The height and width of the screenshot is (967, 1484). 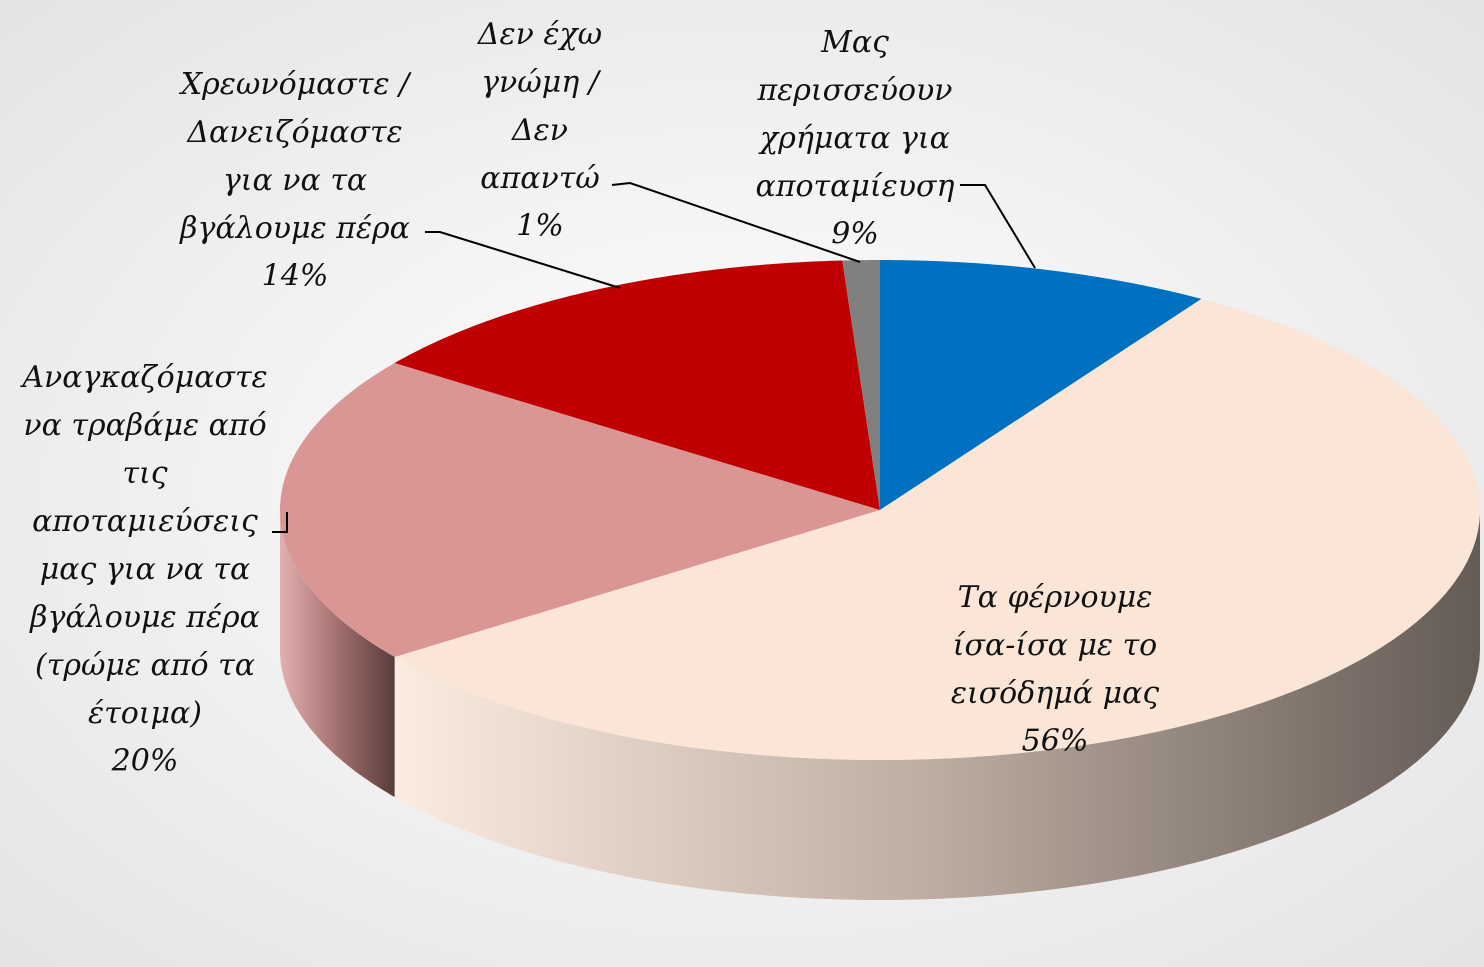 What do you see at coordinates (295, 276) in the screenshot?
I see `value-label: 14%` at bounding box center [295, 276].